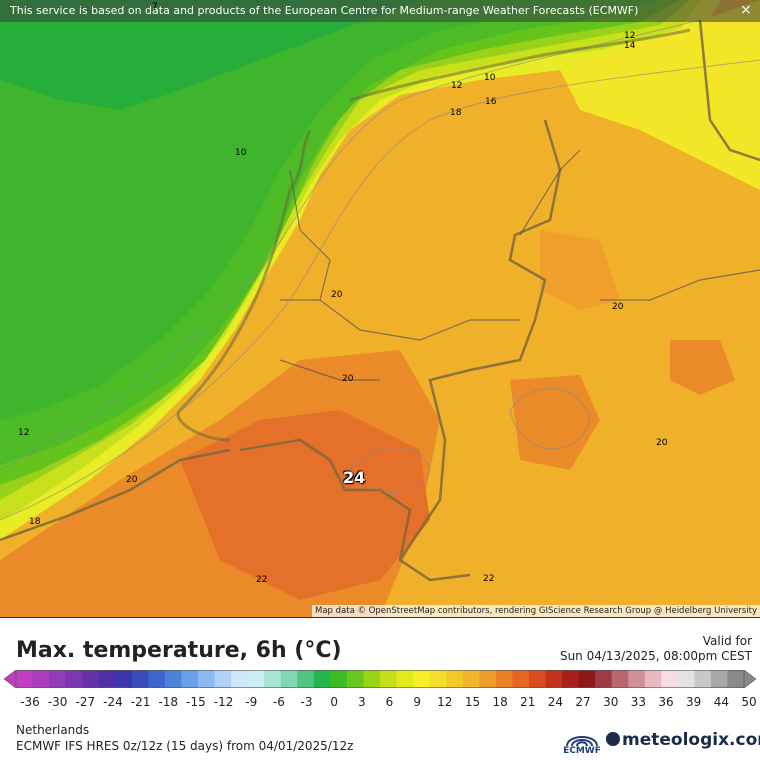 The width and height of the screenshot is (760, 760). I want to click on legend-tick-label: -30, so click(57, 702).